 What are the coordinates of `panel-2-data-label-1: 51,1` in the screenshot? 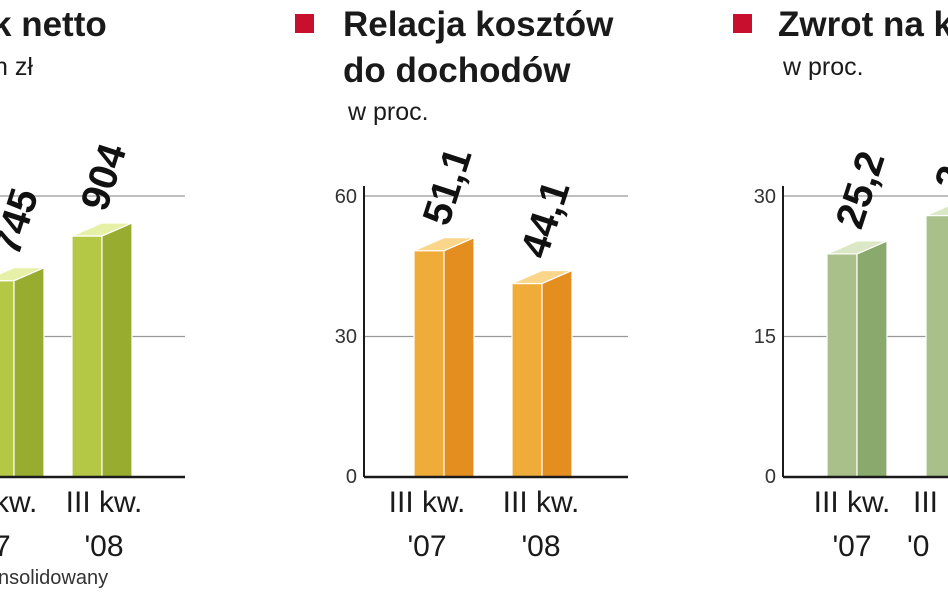 It's located at (448, 187).